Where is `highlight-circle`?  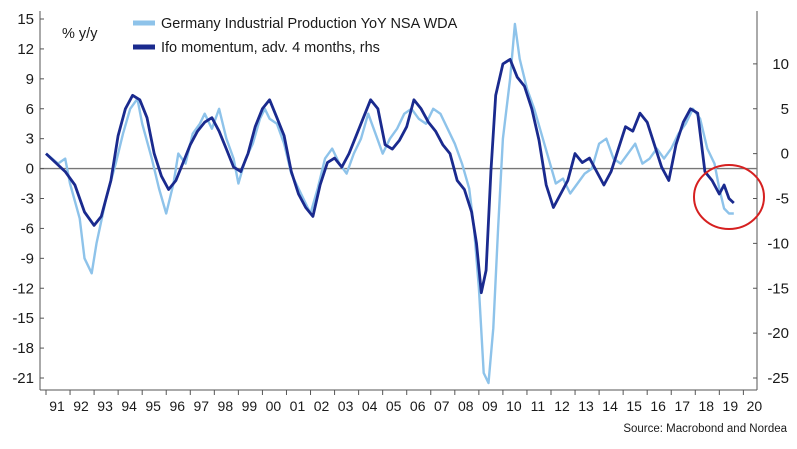 highlight-circle is located at coordinates (729, 197).